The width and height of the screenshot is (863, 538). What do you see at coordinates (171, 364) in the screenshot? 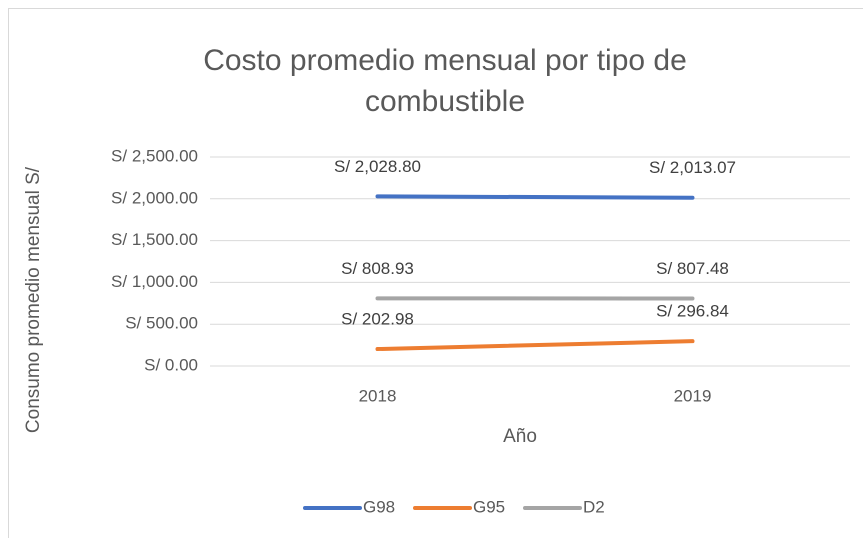
I see `y-tick-label: S/ 0.00` at bounding box center [171, 364].